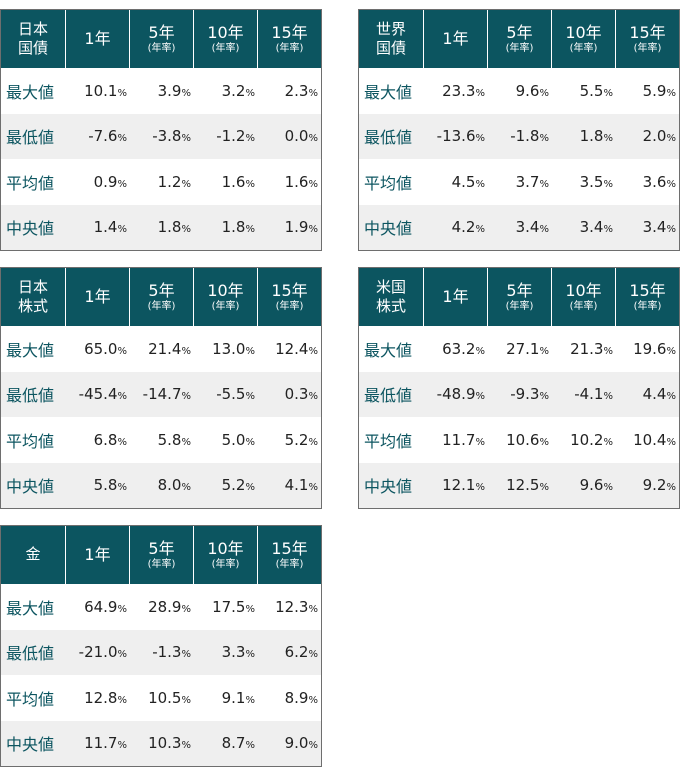 This screenshot has height=770, width=680. I want to click on table-header: 米国 株式 1年 5年 (年率) 10年 (年率) 15年 (年率), so click(519, 297).